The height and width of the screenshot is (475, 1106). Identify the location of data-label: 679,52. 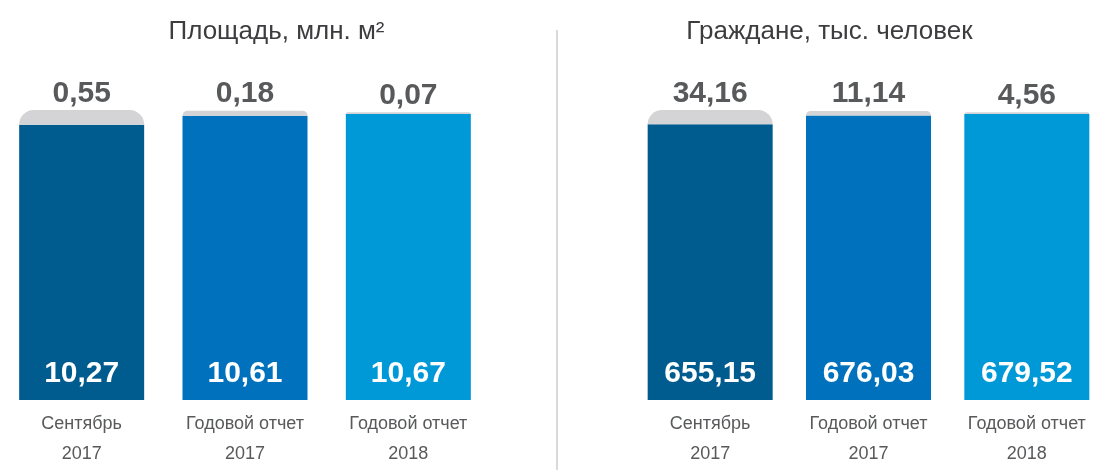
(1026, 371).